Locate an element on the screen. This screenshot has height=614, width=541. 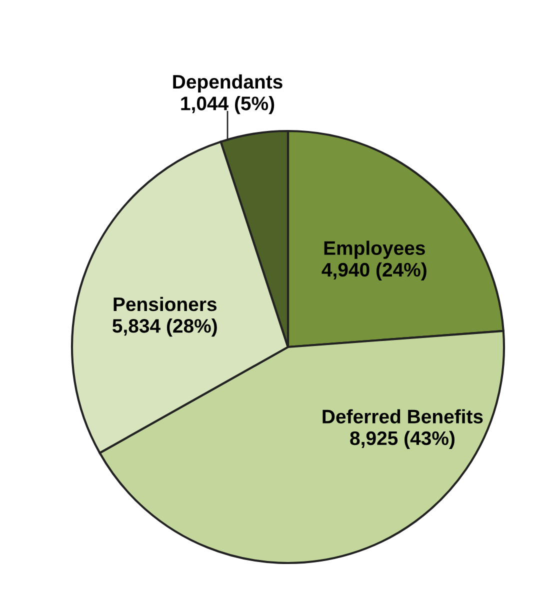
slice-label: Deferred Benefits is located at coordinates (402, 416).